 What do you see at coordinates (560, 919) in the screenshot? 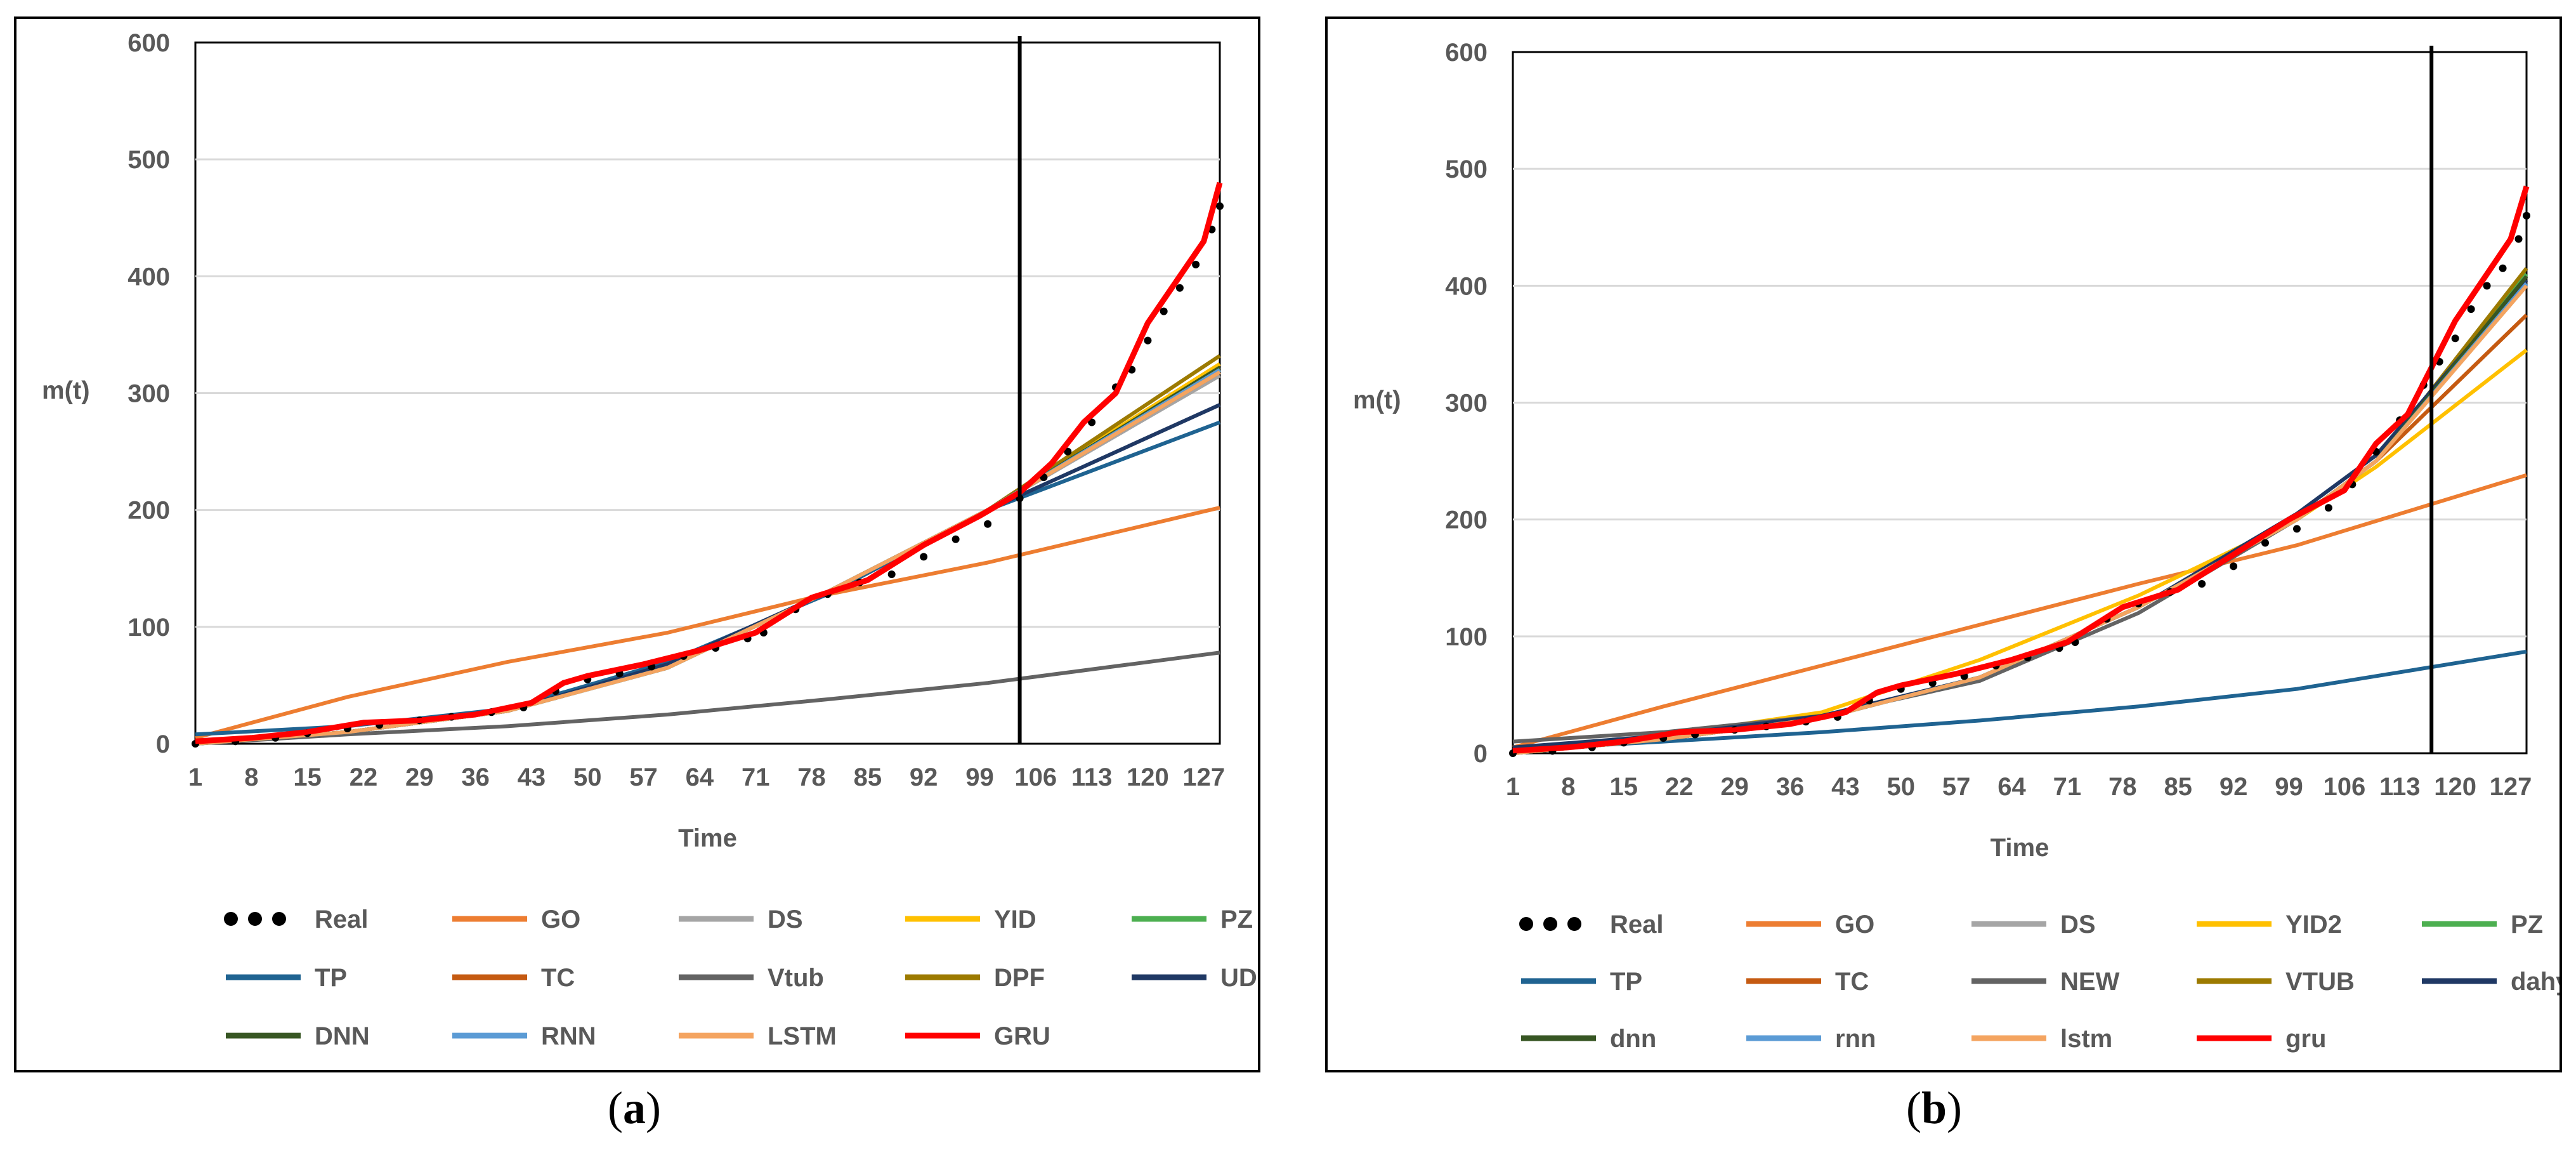
I see `legend-label-go: GO` at bounding box center [560, 919].